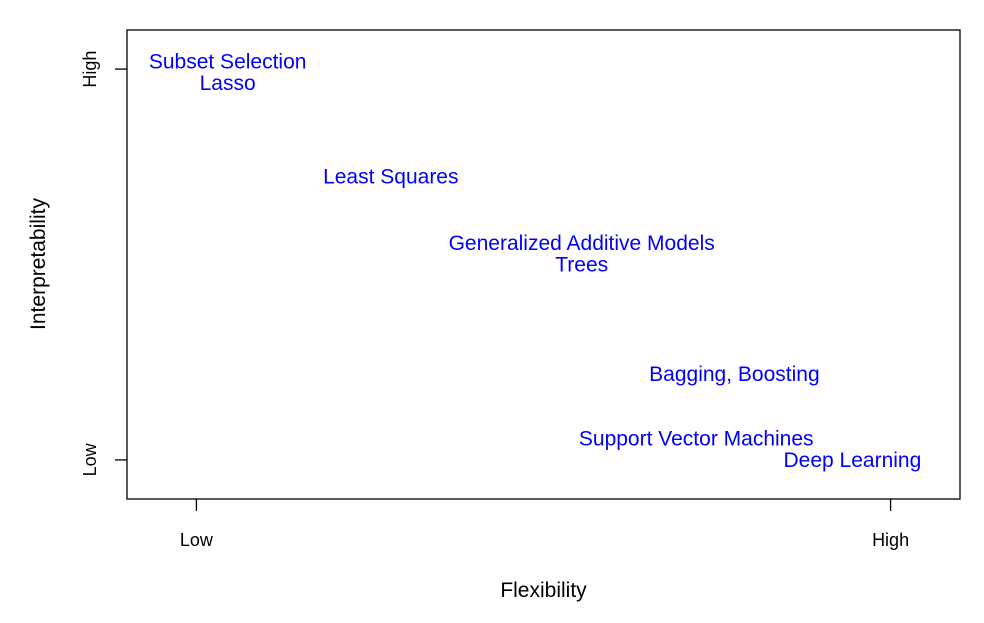  I want to click on point-label: Bagging, Boosting, so click(734, 374).